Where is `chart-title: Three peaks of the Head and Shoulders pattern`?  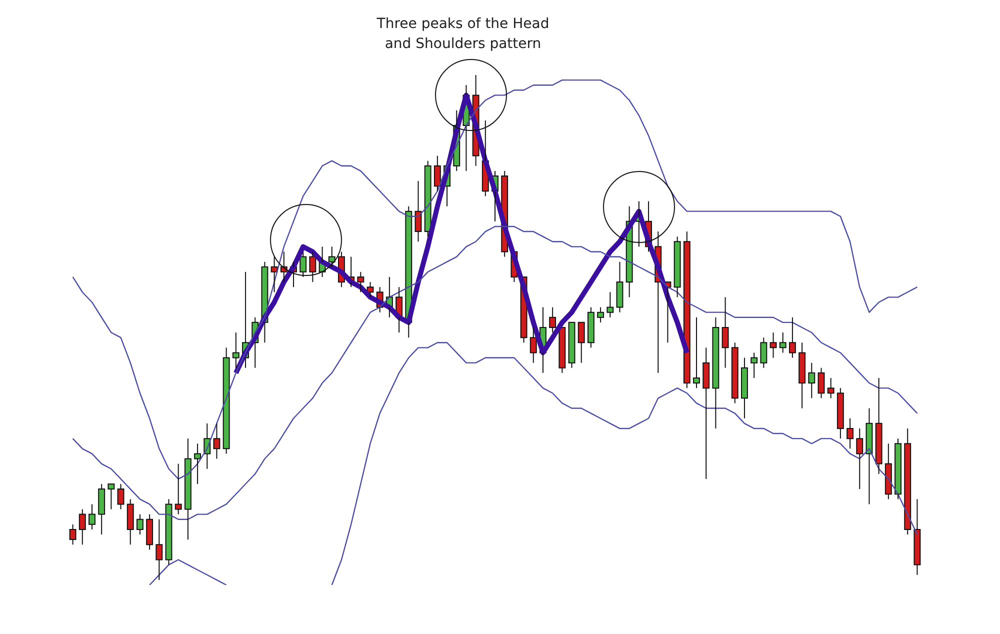
chart-title: Three peaks of the Head and Shoulders pattern is located at coordinates (463, 34).